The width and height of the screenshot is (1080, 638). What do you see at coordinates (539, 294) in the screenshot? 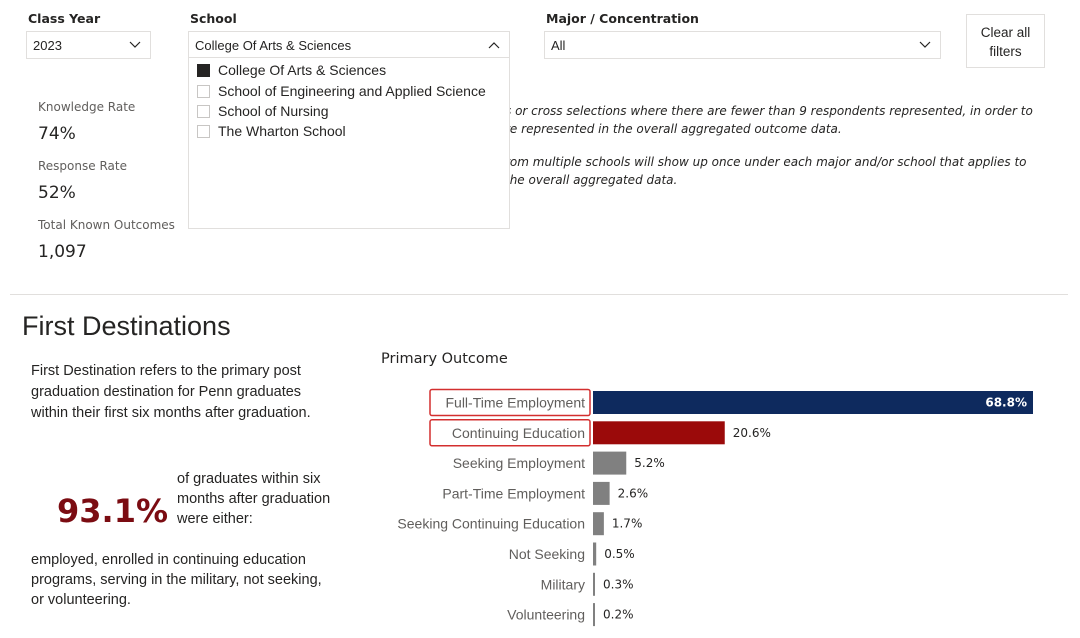
I see `section-divider` at bounding box center [539, 294].